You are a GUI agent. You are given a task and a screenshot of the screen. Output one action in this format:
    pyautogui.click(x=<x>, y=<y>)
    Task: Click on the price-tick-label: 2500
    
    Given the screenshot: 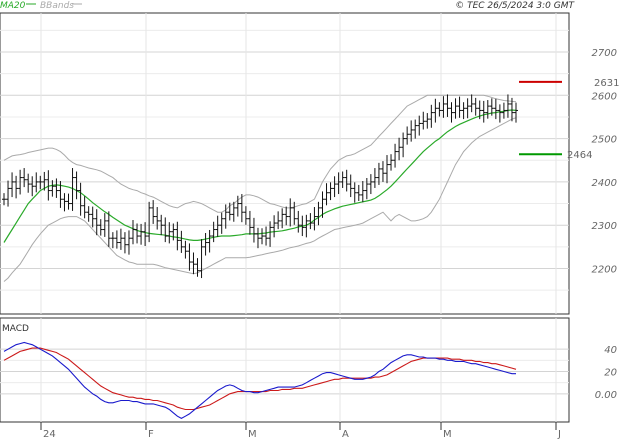 What is the action you would take?
    pyautogui.click(x=604, y=140)
    